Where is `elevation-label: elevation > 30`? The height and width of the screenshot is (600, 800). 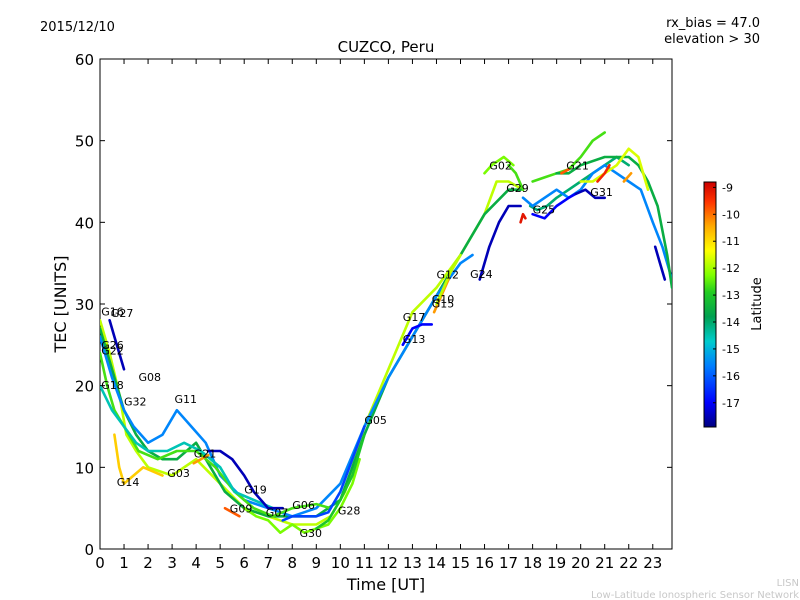 elevation-label: elevation > 30 is located at coordinates (712, 39).